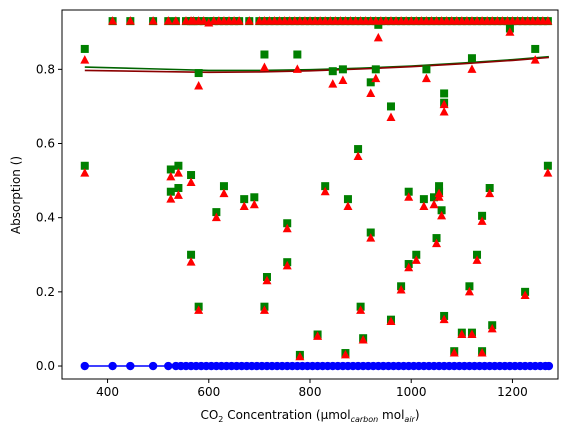  What do you see at coordinates (45, 144) in the screenshot?
I see `y-tick-label: 0.6` at bounding box center [45, 144].